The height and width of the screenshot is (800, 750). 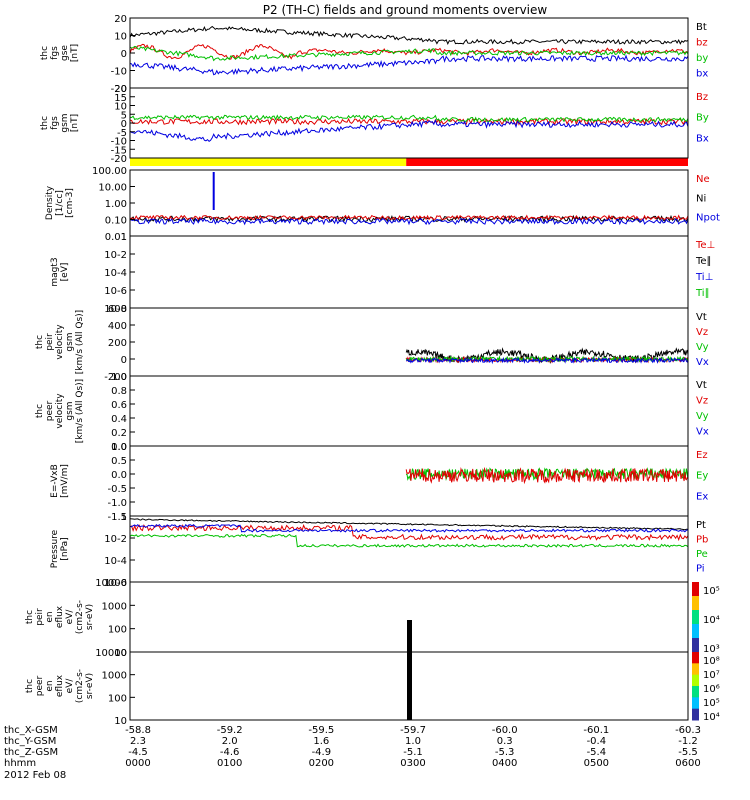 What do you see at coordinates (703, 261) in the screenshot?
I see `legend-entry: Te∥` at bounding box center [703, 261].